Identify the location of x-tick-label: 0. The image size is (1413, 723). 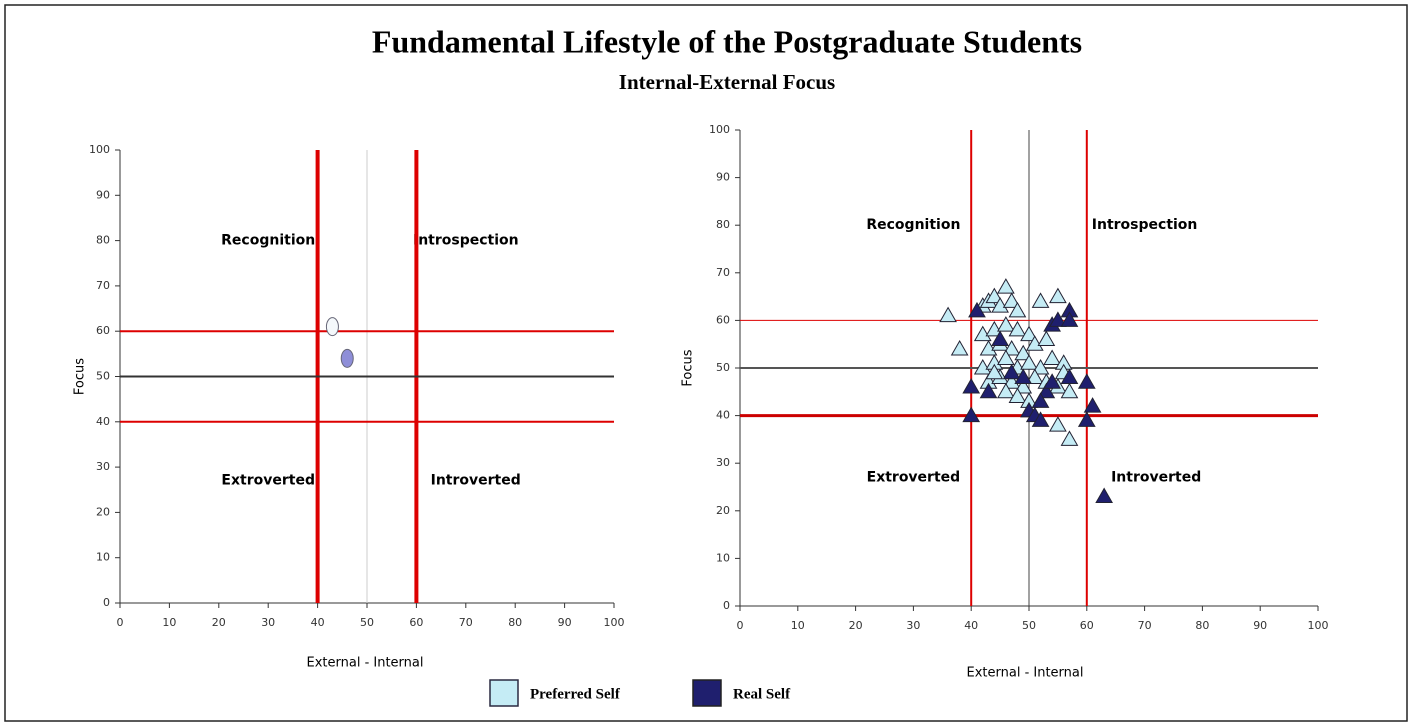
(740, 625).